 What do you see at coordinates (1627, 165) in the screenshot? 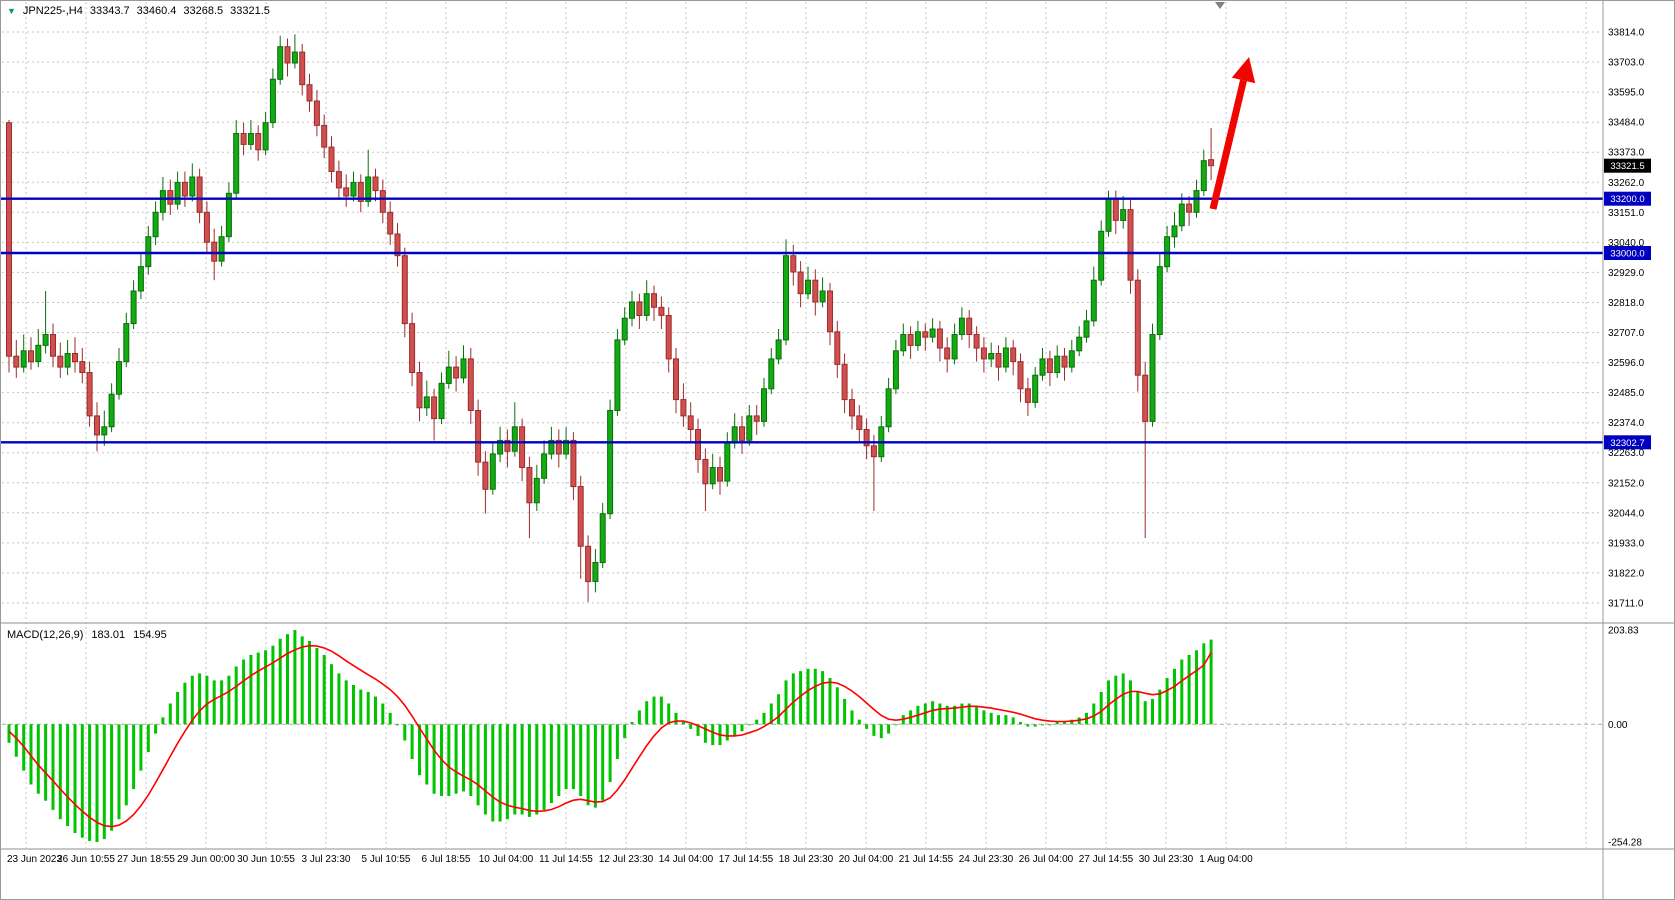
I see `last-price-badge` at bounding box center [1627, 165].